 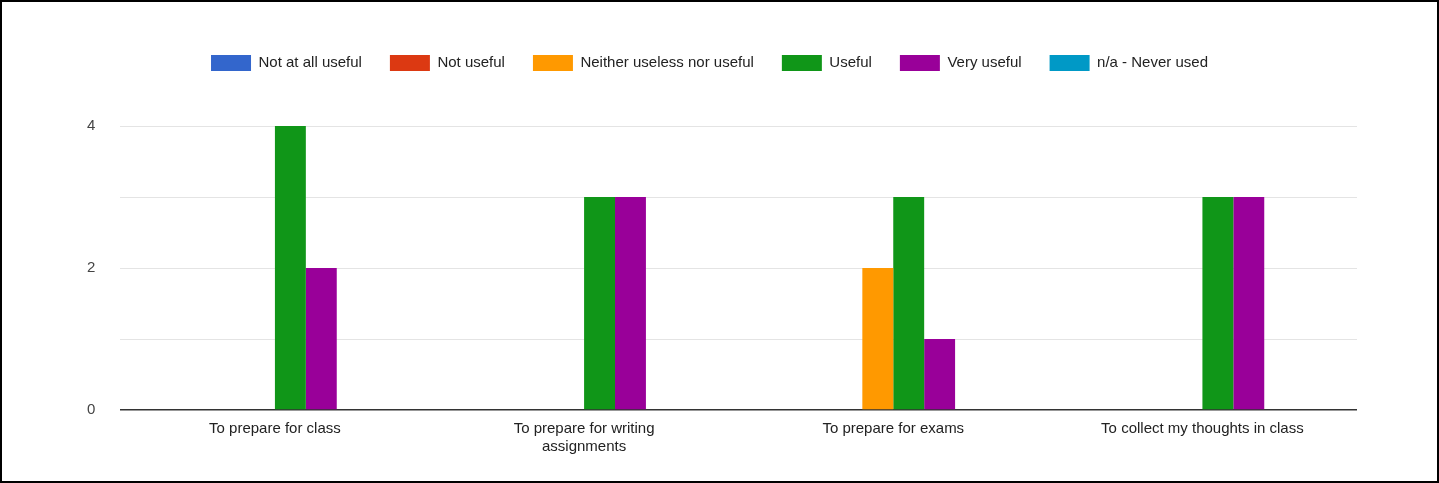 What do you see at coordinates (275, 428) in the screenshot?
I see `x-tick-label: To prepare for class` at bounding box center [275, 428].